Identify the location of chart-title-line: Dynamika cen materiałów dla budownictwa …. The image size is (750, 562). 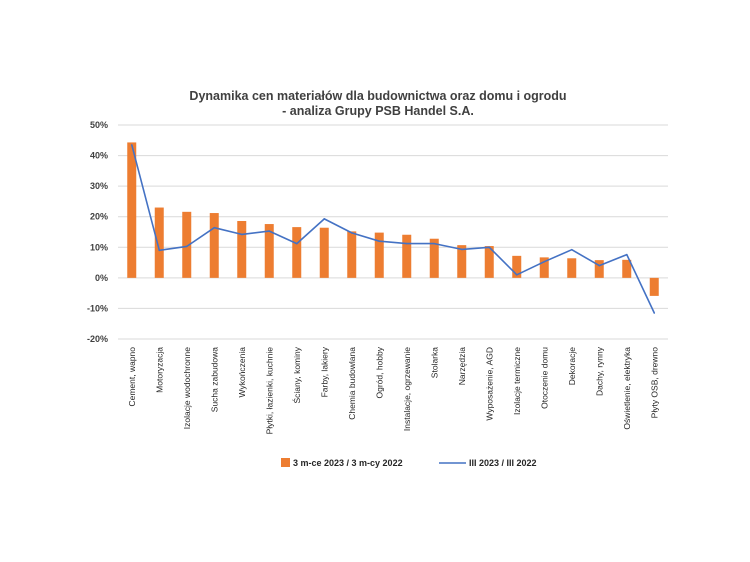
(377, 96).